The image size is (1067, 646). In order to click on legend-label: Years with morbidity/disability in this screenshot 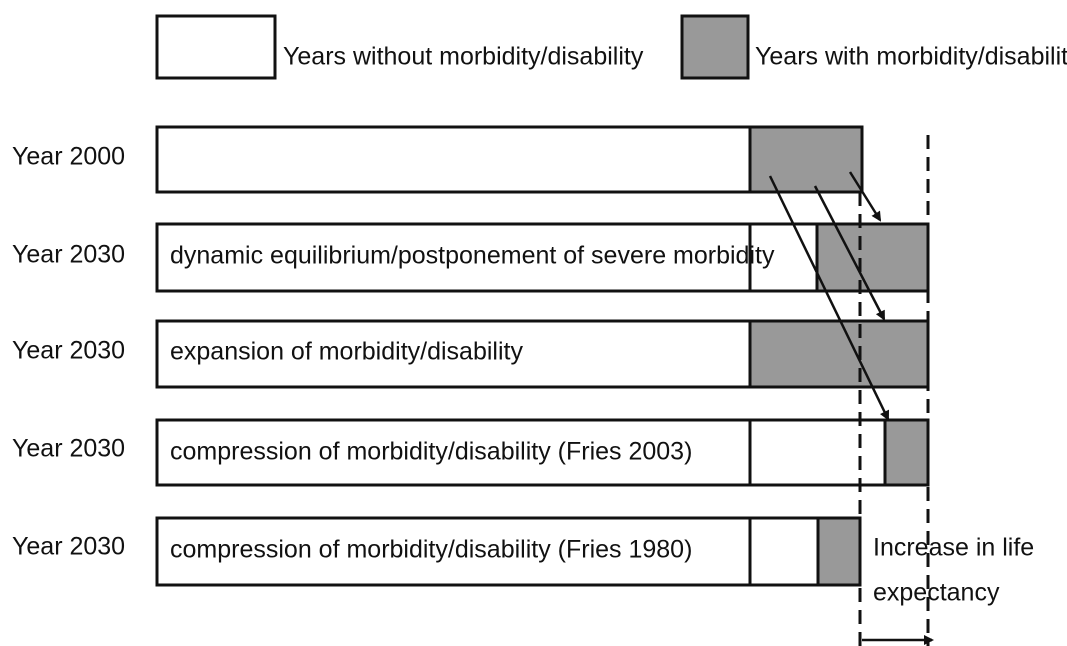, I will do `click(911, 57)`.